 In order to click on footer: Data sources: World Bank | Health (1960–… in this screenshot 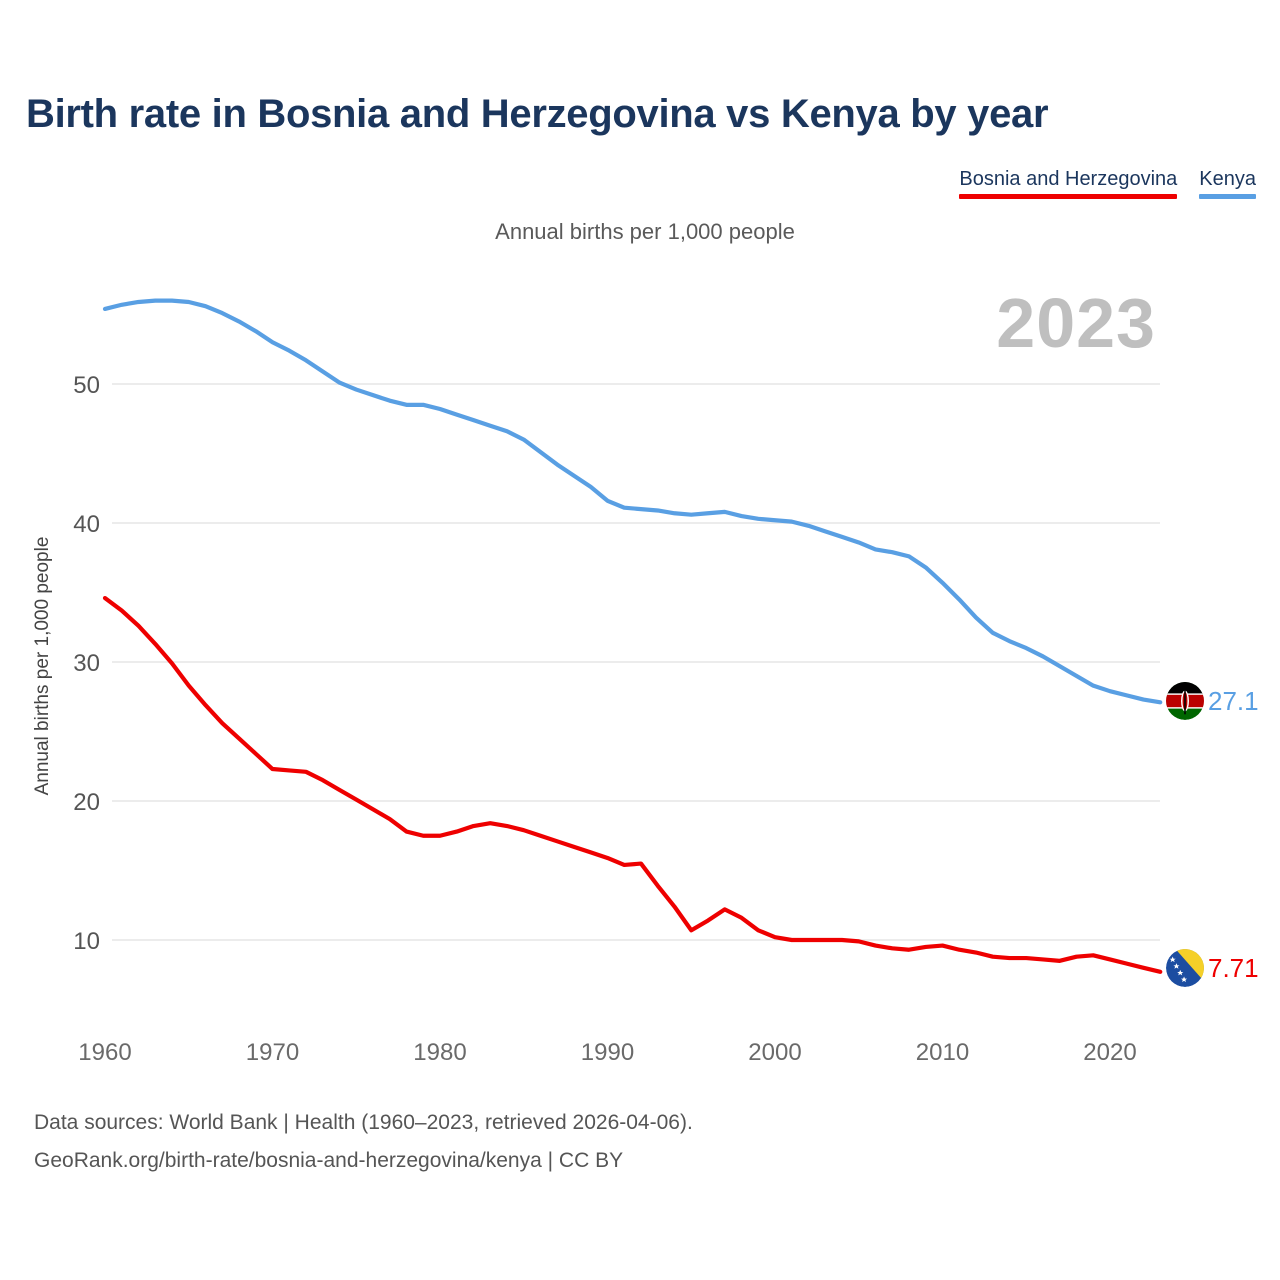, I will do `click(363, 1142)`.